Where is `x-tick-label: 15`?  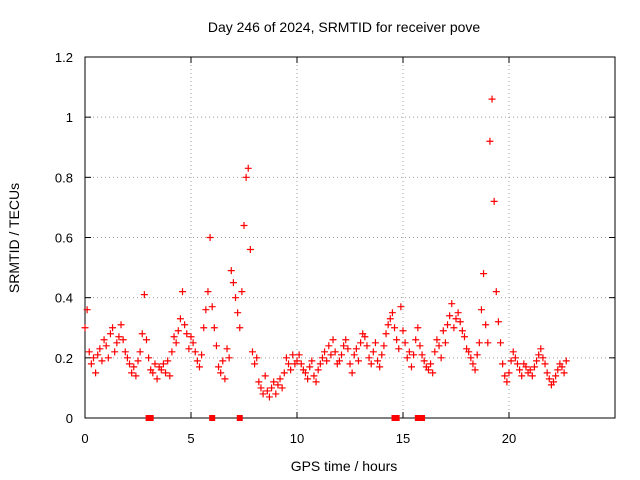 x-tick-label: 15 is located at coordinates (403, 438).